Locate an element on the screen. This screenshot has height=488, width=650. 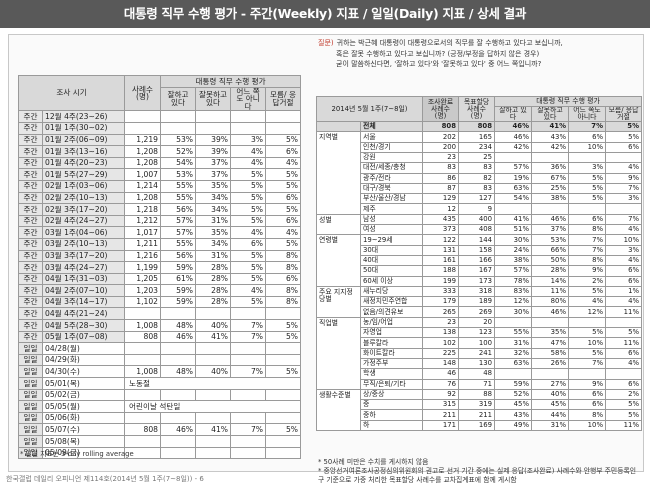
row-period: 05/02(금) is located at coordinates (83, 395).